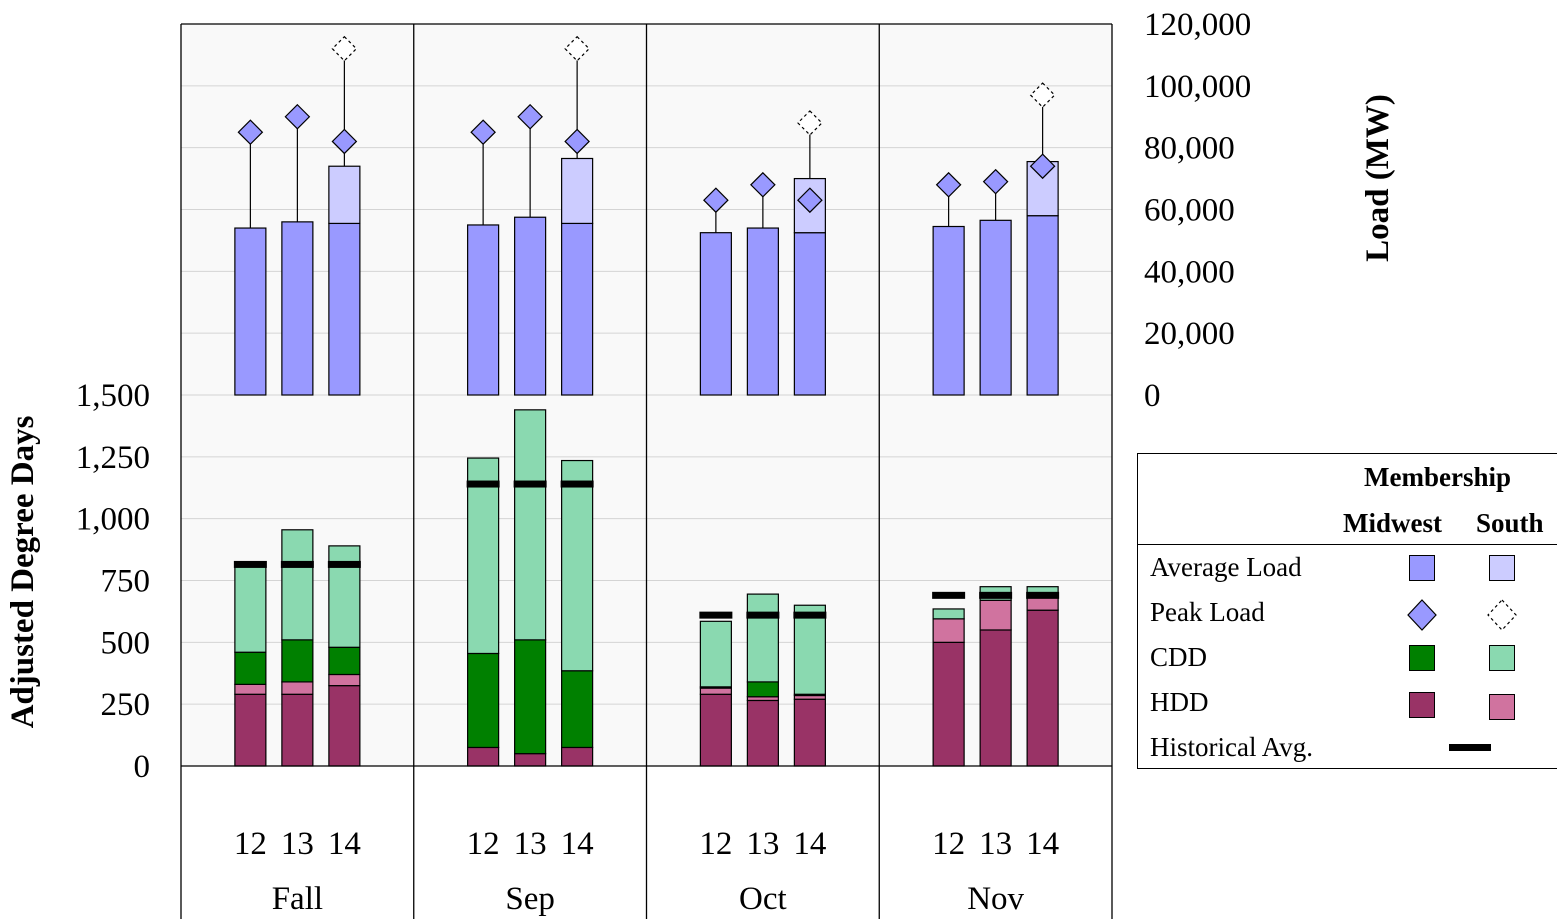 The width and height of the screenshot is (1557, 922). What do you see at coordinates (809, 844) in the screenshot?
I see `x-tick-year-oct-14: 14` at bounding box center [809, 844].